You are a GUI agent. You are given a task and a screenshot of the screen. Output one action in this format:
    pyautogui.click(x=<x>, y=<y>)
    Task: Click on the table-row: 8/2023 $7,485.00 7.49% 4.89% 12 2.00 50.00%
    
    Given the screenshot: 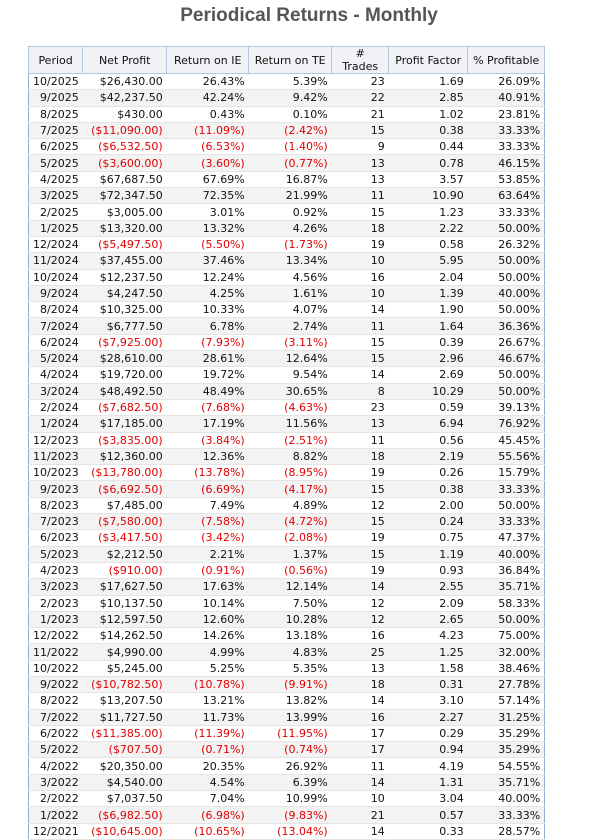 What is the action you would take?
    pyautogui.click(x=286, y=506)
    